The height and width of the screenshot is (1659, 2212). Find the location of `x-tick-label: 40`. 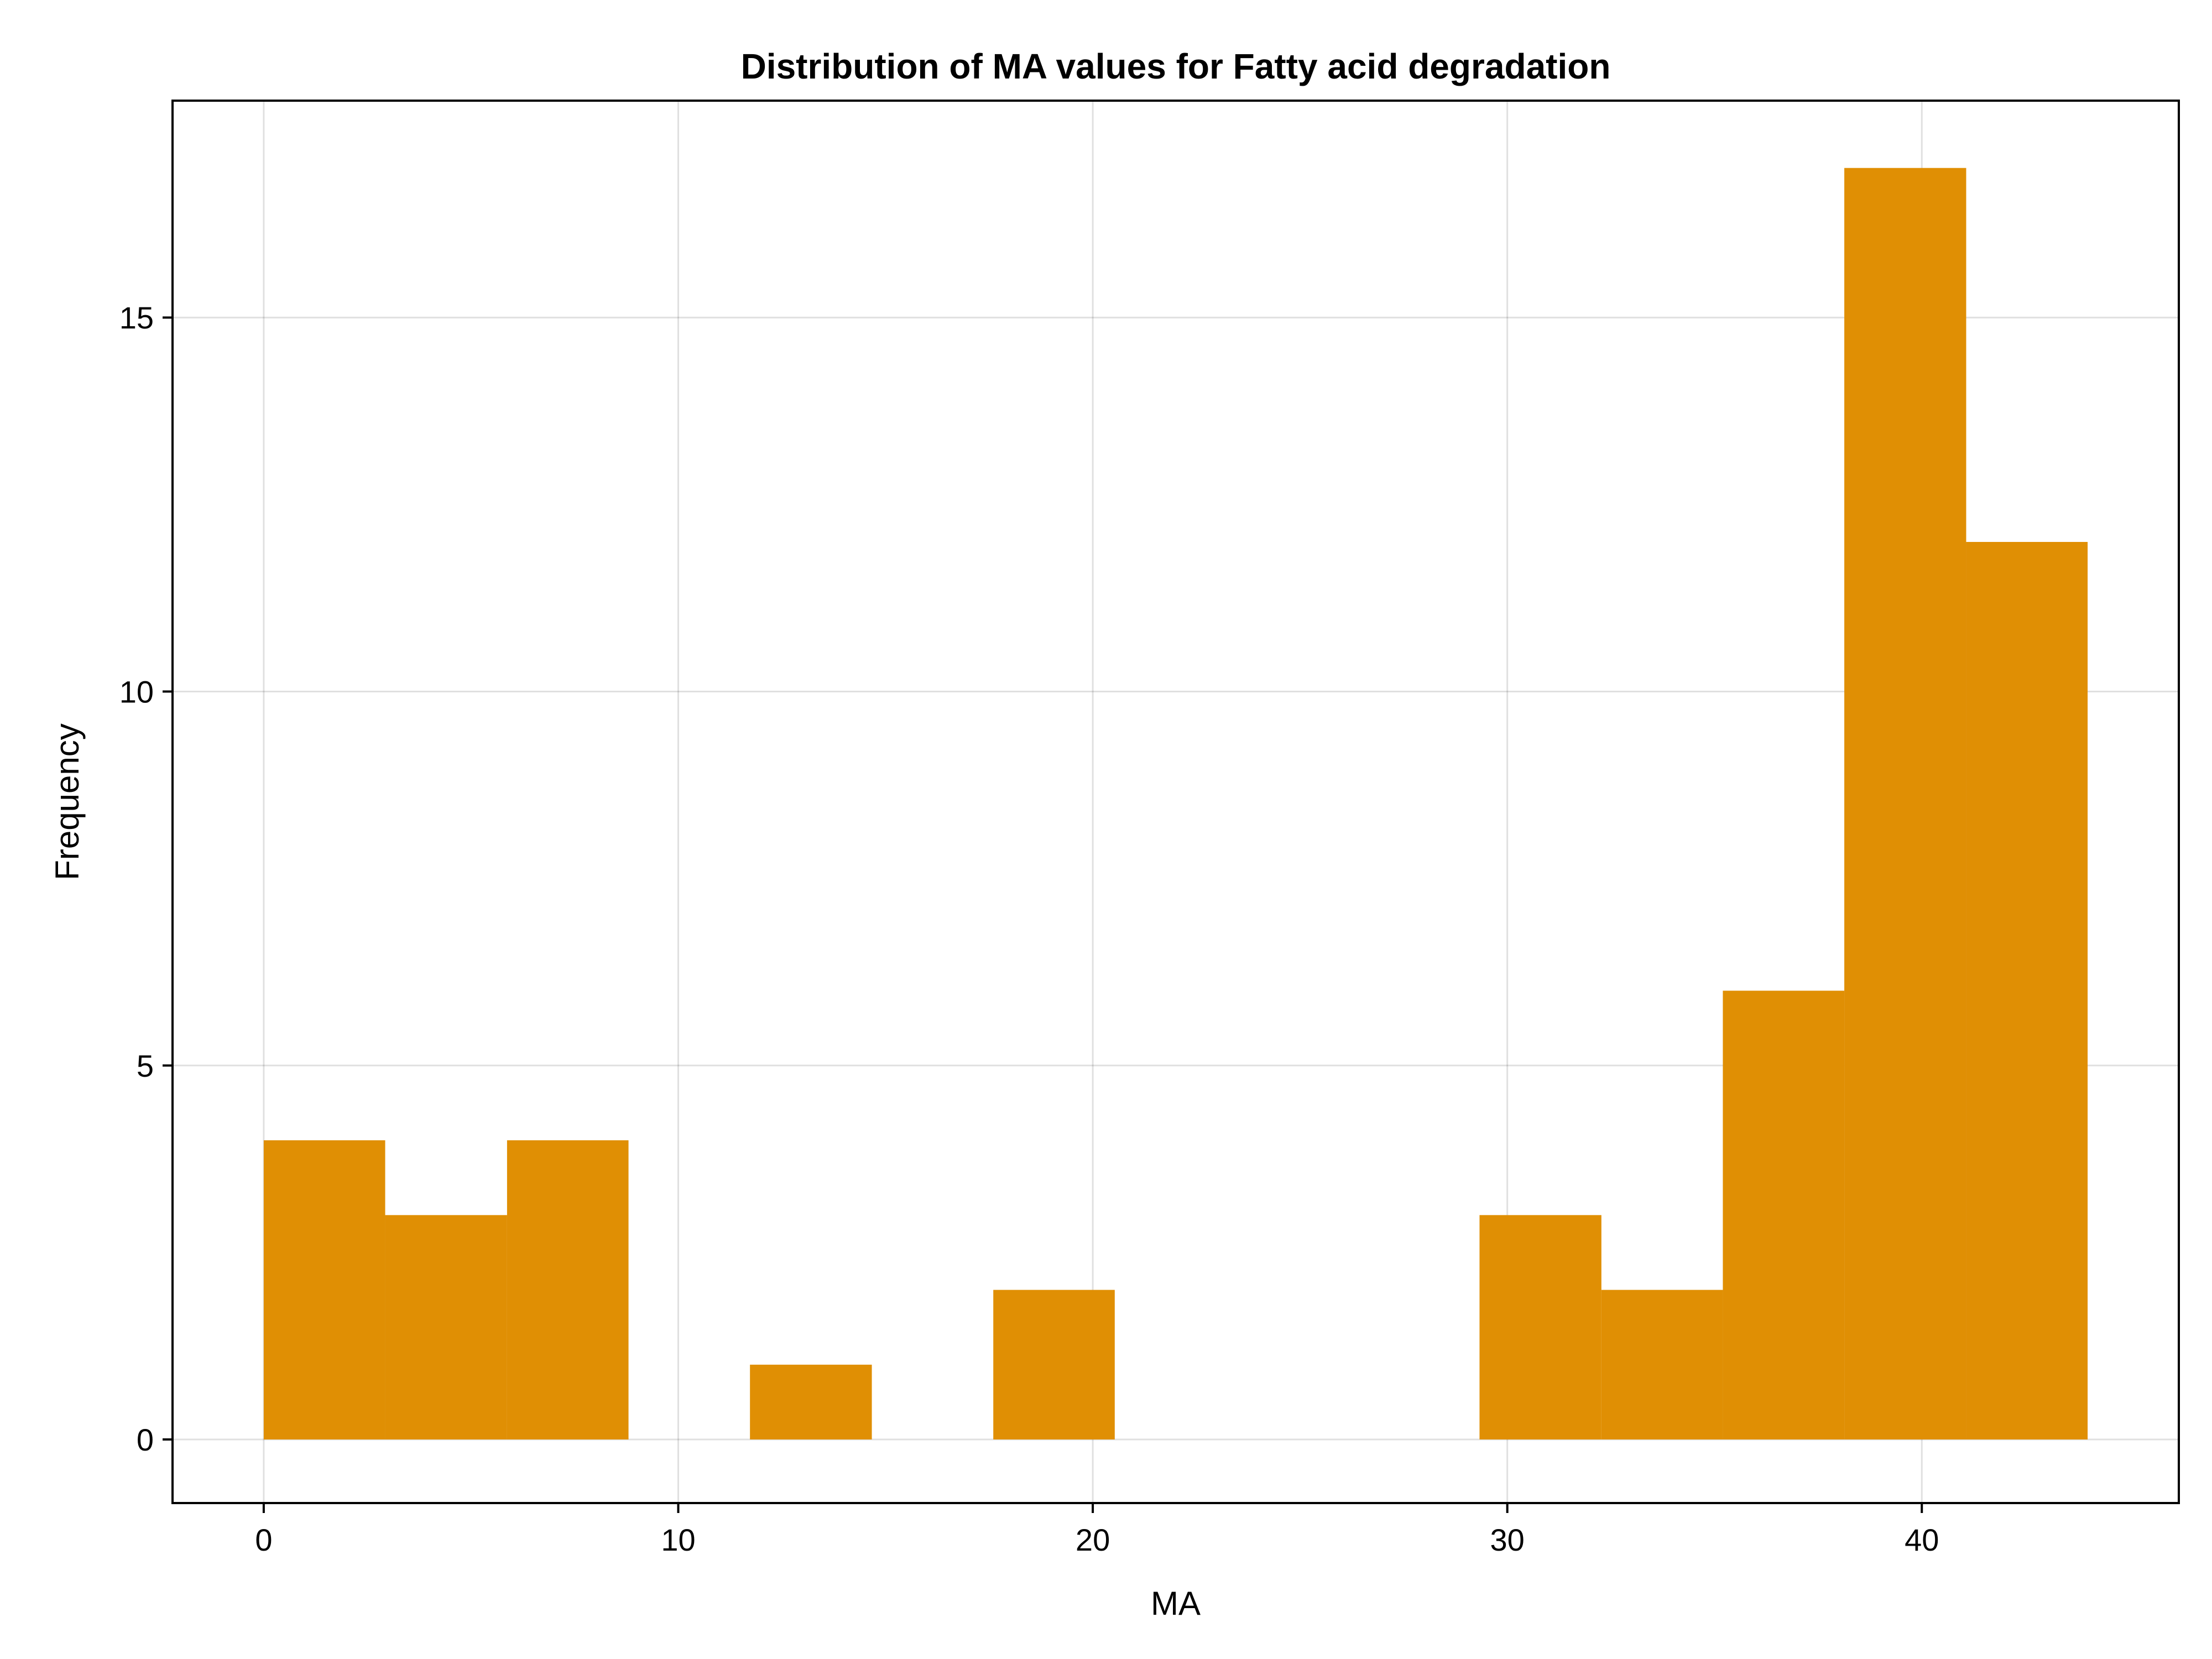

x-tick-label: 40 is located at coordinates (1922, 1540).